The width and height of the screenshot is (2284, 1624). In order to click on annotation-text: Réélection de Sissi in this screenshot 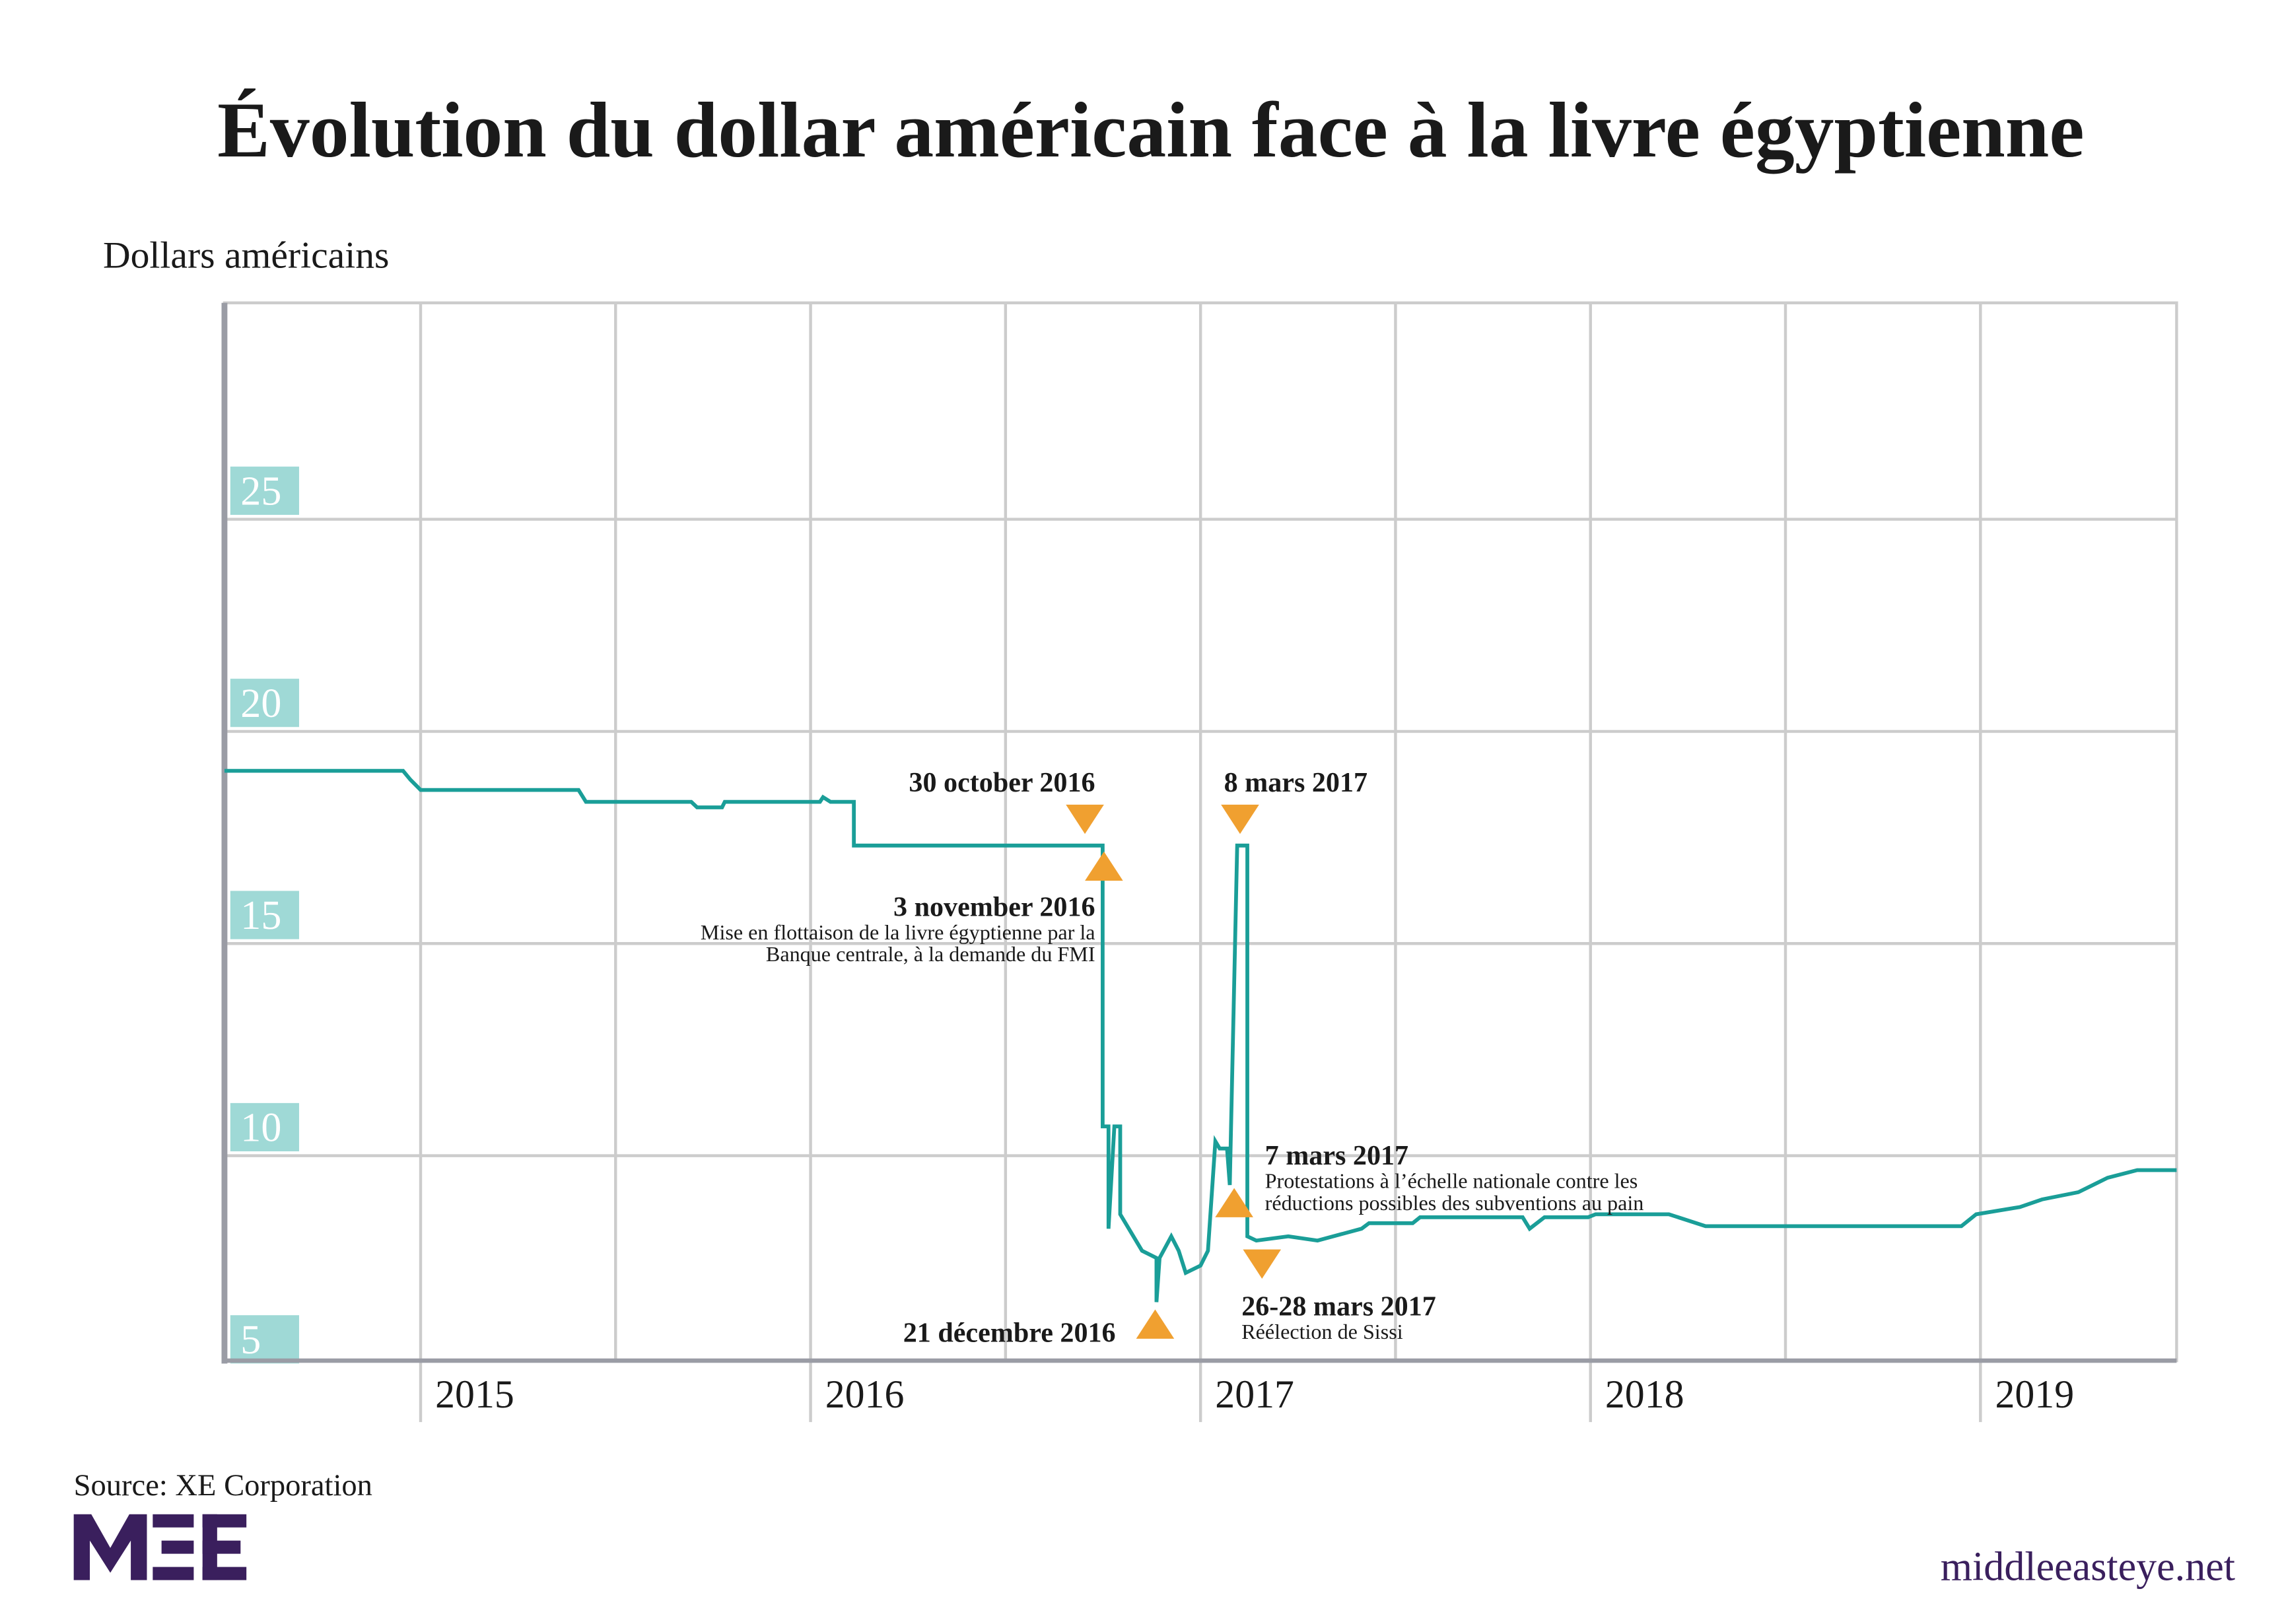, I will do `click(1322, 1332)`.